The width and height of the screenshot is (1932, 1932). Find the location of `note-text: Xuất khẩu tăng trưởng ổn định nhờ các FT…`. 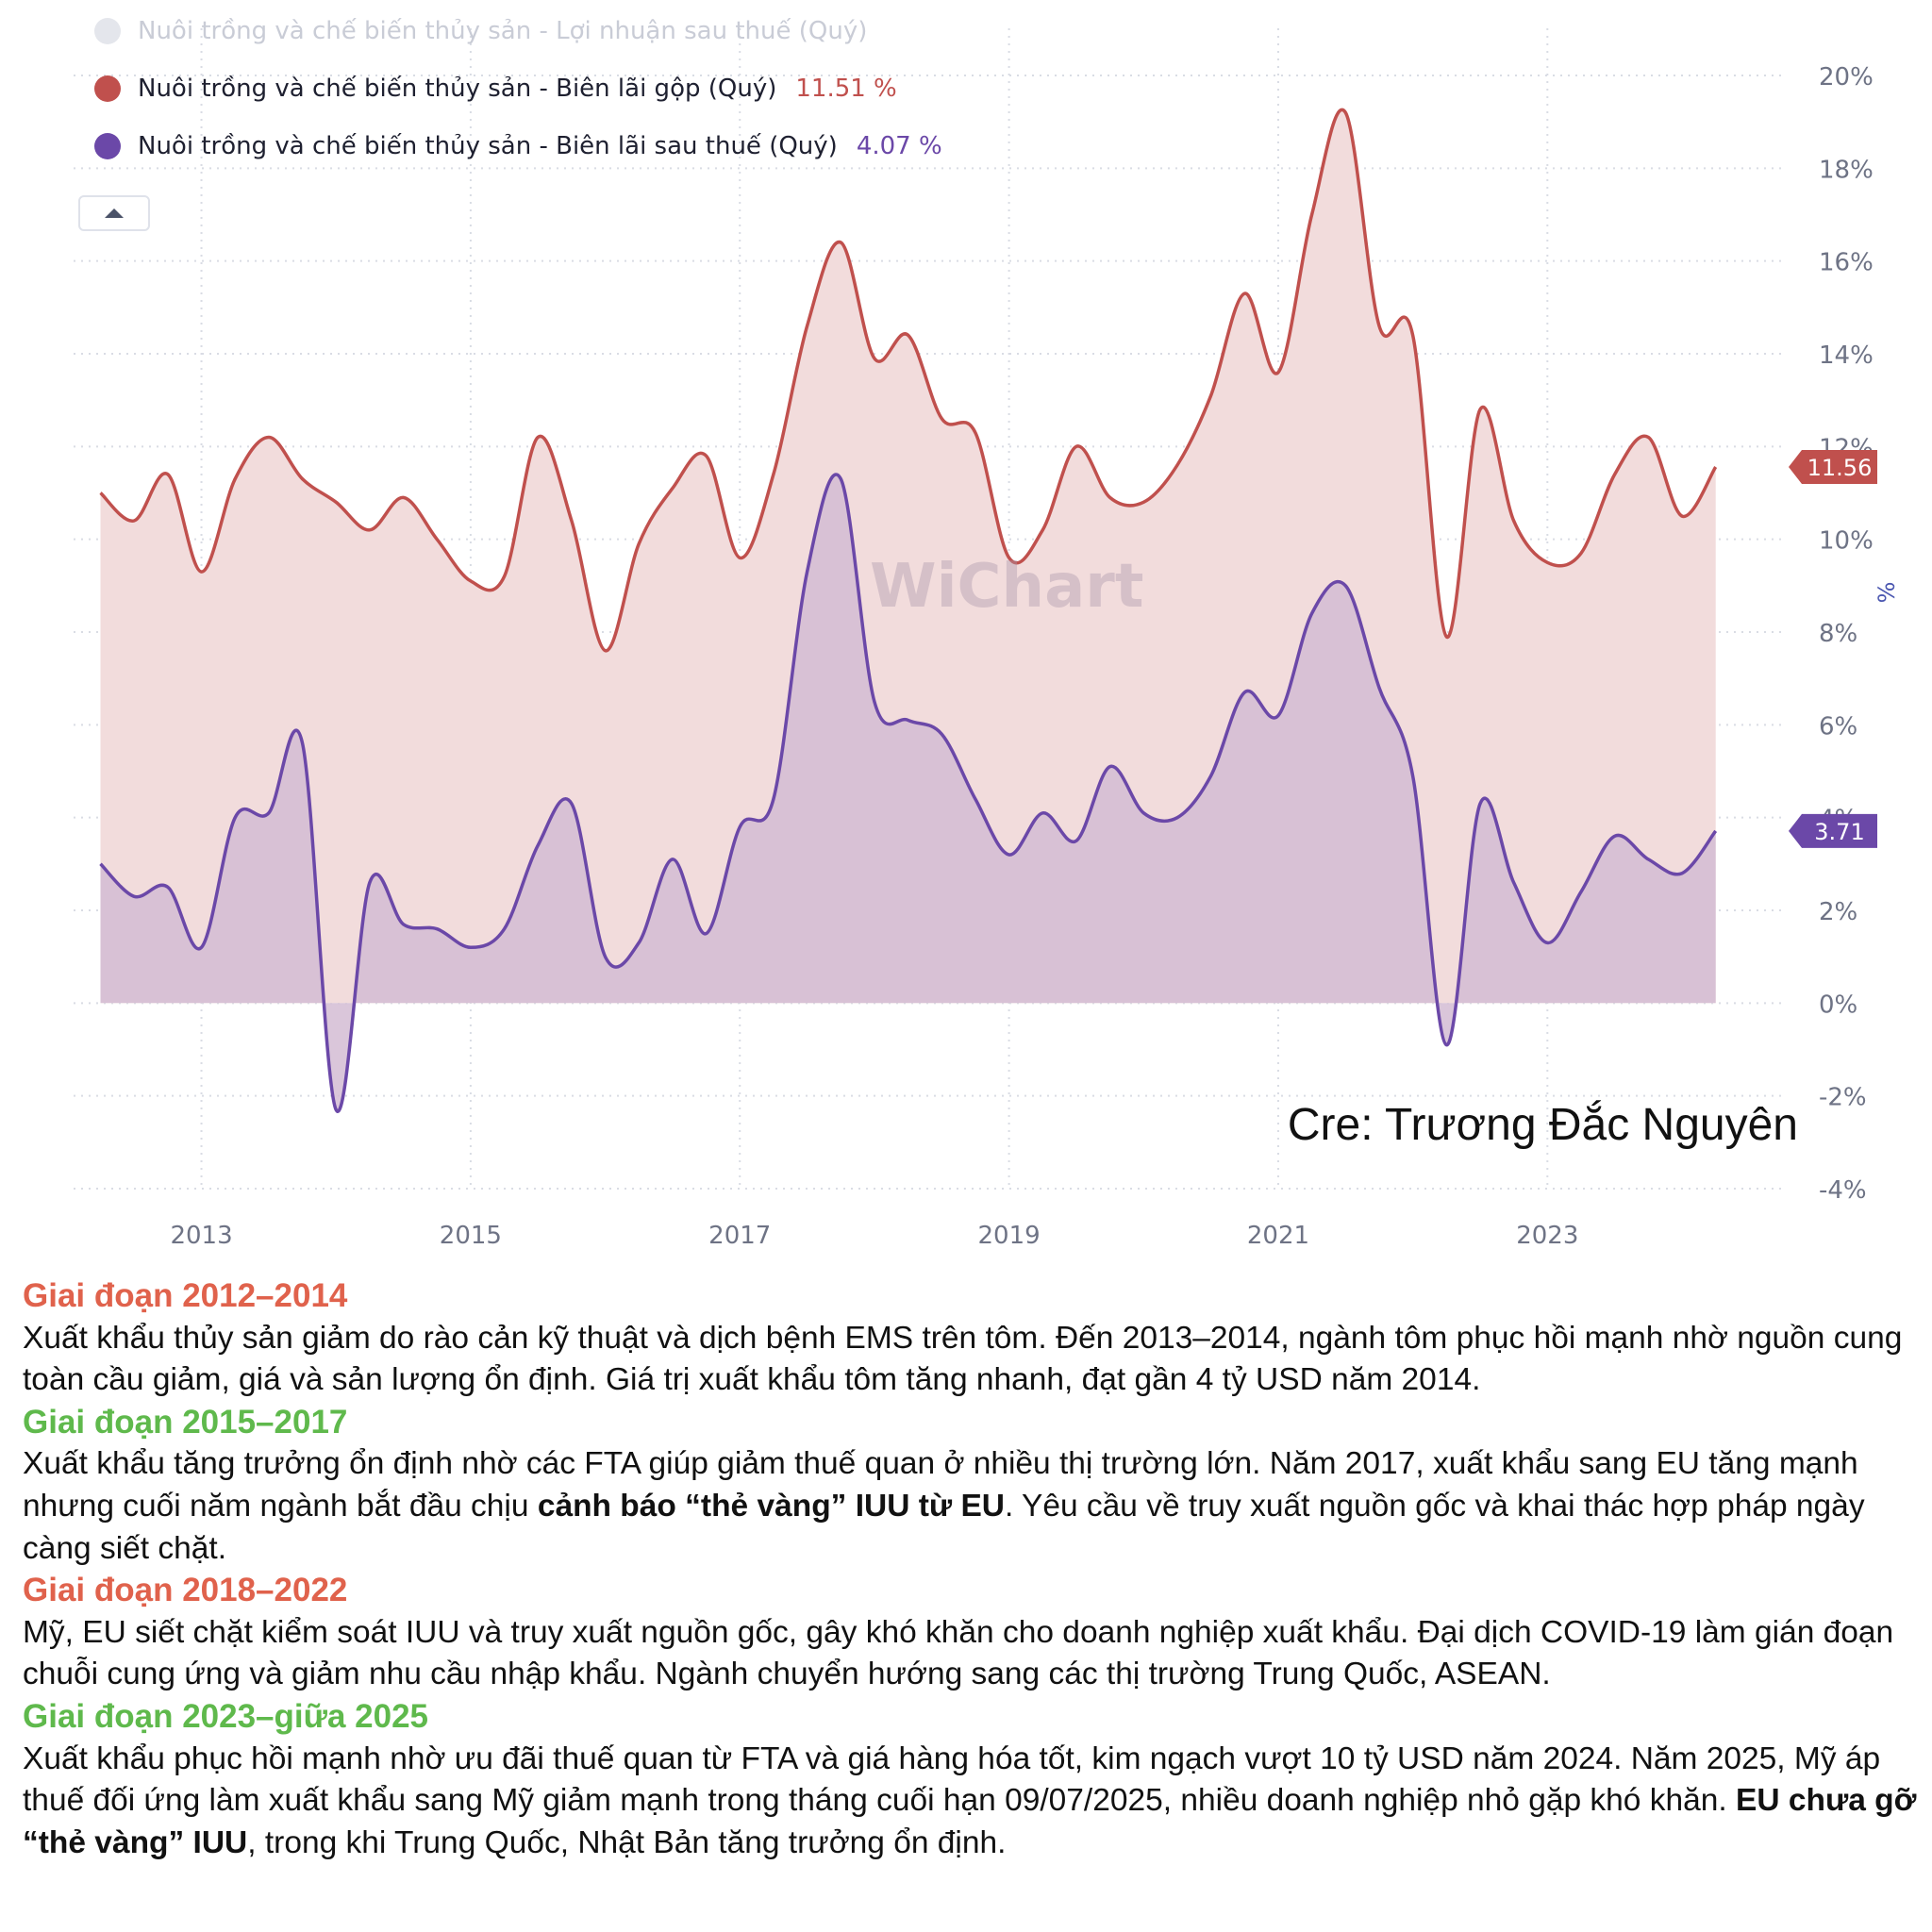

note-text: Xuất khẩu tăng trưởng ổn định nhờ các FT… is located at coordinates (941, 1485).